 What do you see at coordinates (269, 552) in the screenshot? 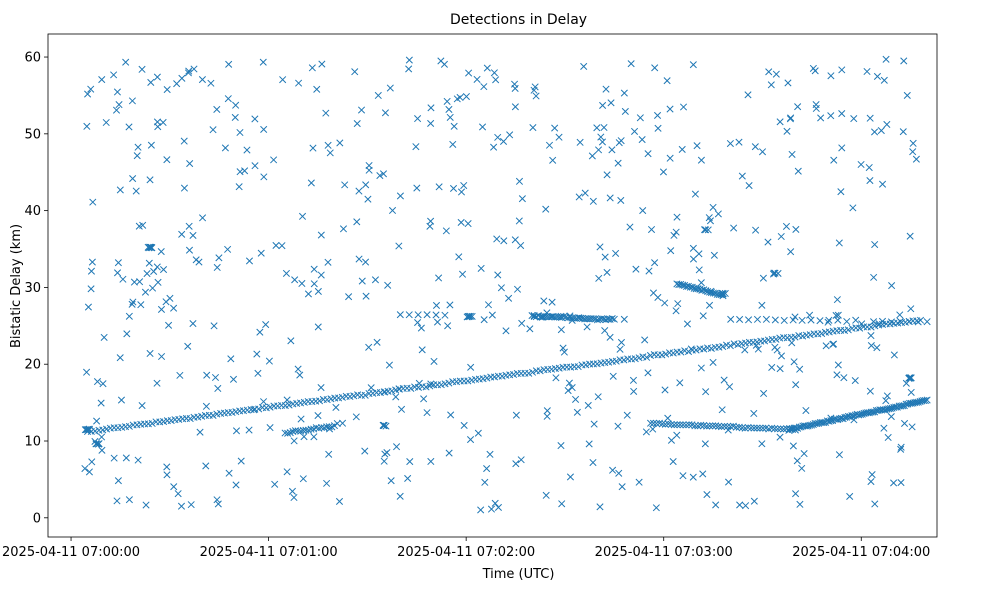
I see `x-tick-label: 2025-04-11 07:01:00` at bounding box center [269, 552].